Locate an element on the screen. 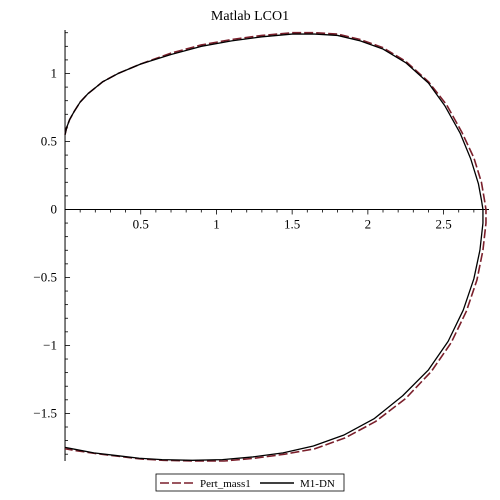 The image size is (500, 500). x-tick-label: 1 is located at coordinates (216, 223).